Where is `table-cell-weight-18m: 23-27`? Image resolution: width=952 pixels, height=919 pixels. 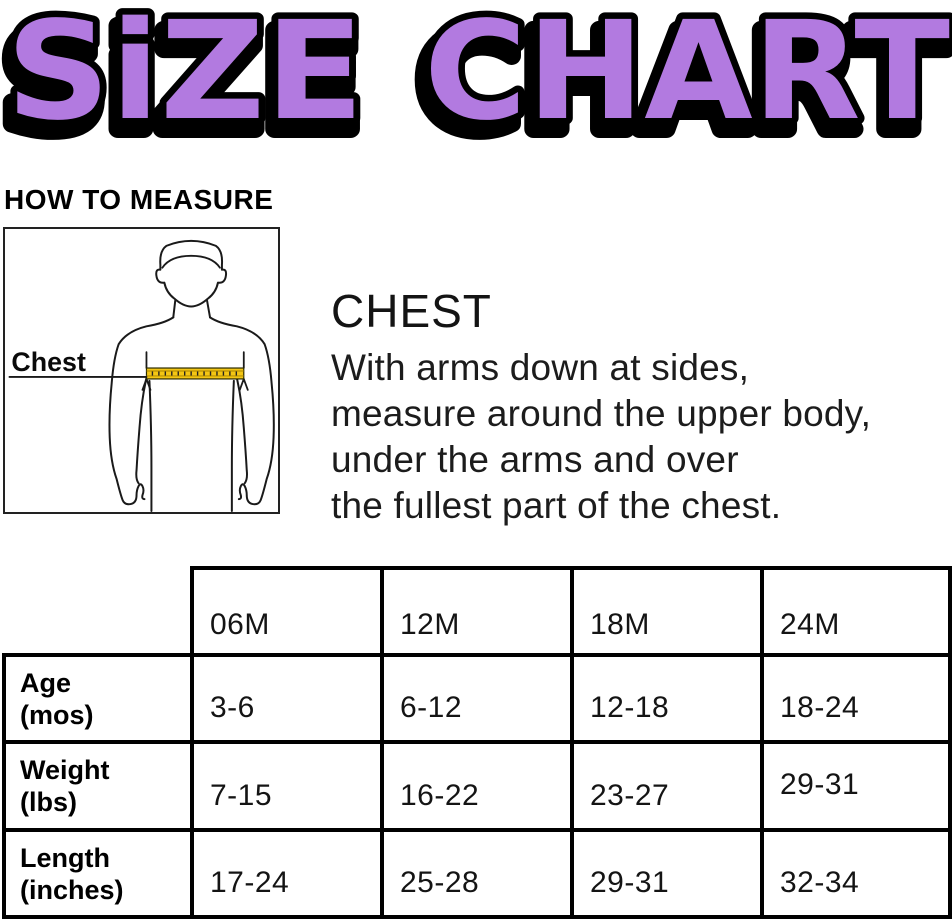
table-cell-weight-18m: 23-27 is located at coordinates (667, 786).